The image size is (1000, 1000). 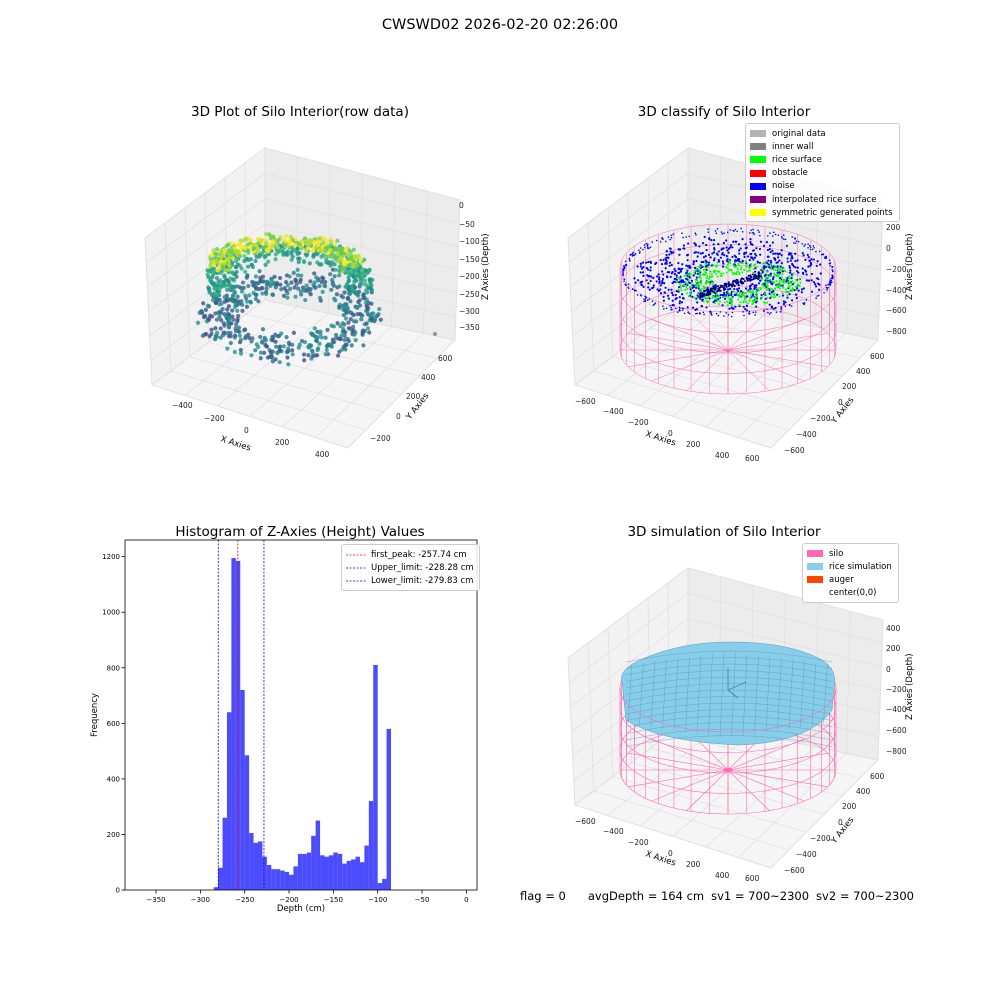 What do you see at coordinates (322, 454) in the screenshot?
I see `raw-xtick: 400` at bounding box center [322, 454].